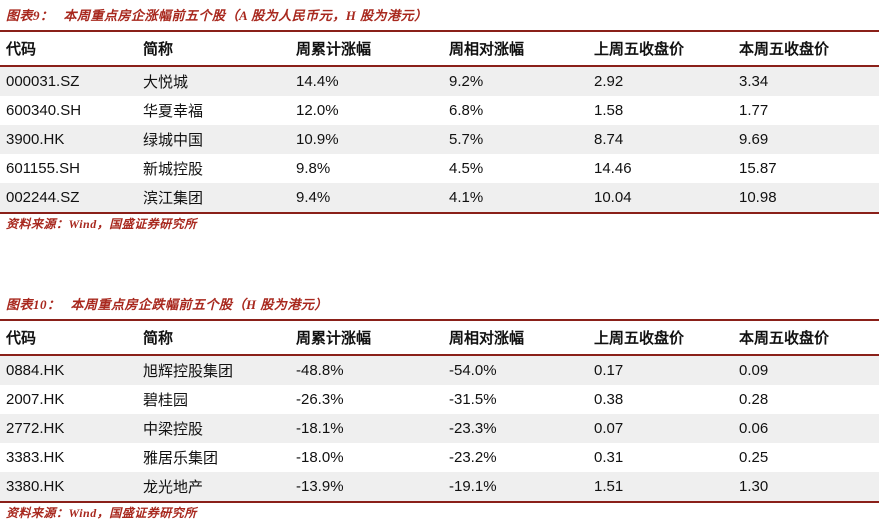 The width and height of the screenshot is (879, 521). What do you see at coordinates (609, 139) in the screenshot?
I see `table-cell: 8.74` at bounding box center [609, 139].